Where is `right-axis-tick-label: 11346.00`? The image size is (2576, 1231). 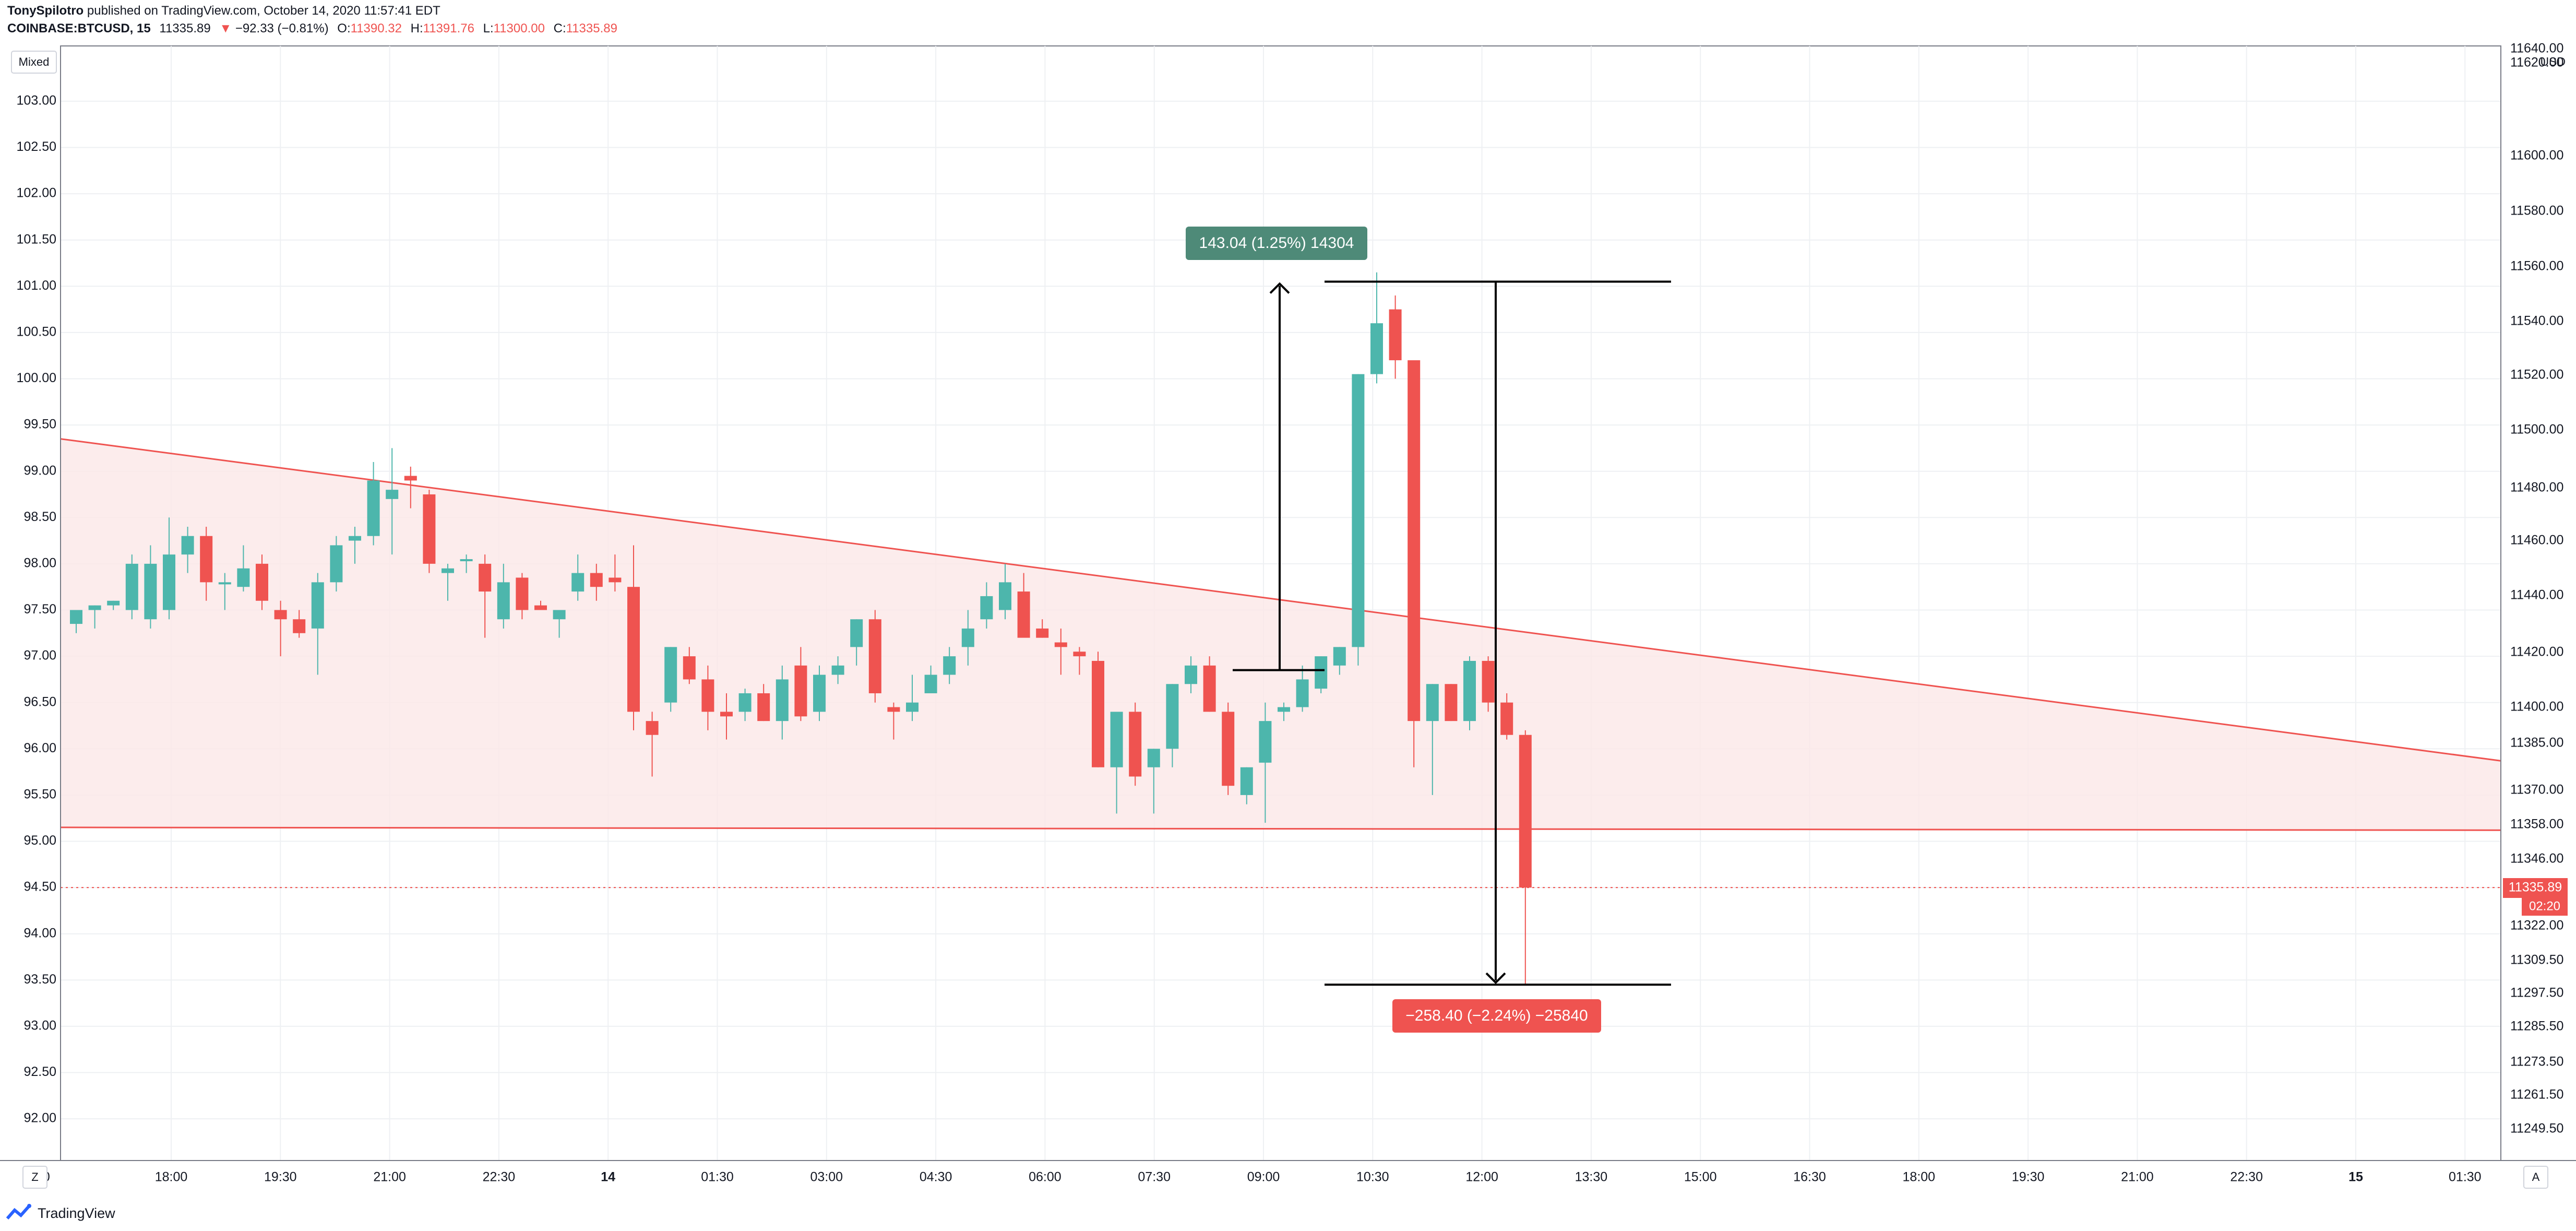
right-axis-tick-label: 11346.00 is located at coordinates (2536, 858).